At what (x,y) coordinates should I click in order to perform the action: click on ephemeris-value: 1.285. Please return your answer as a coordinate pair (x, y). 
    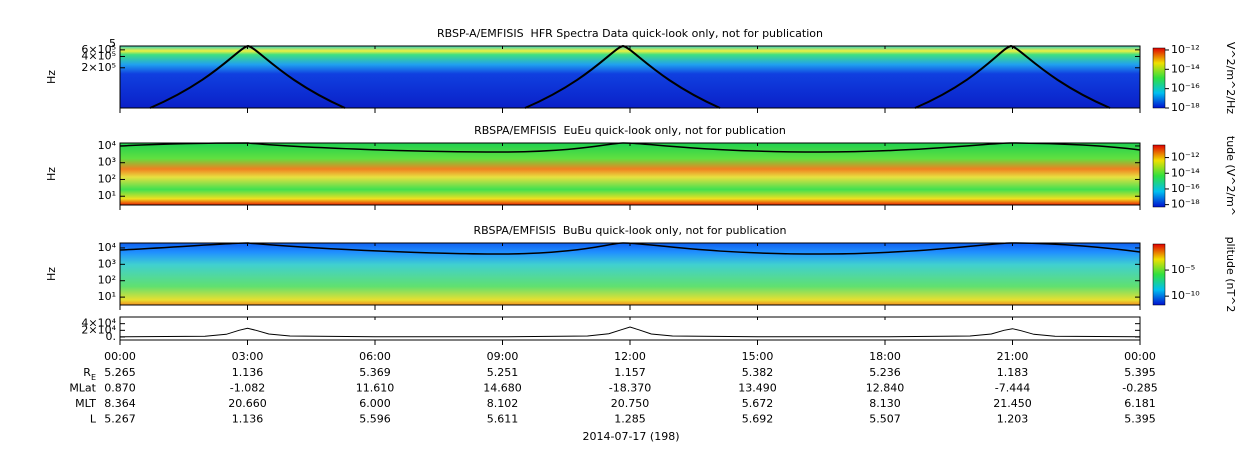
    Looking at the image, I should click on (630, 419).